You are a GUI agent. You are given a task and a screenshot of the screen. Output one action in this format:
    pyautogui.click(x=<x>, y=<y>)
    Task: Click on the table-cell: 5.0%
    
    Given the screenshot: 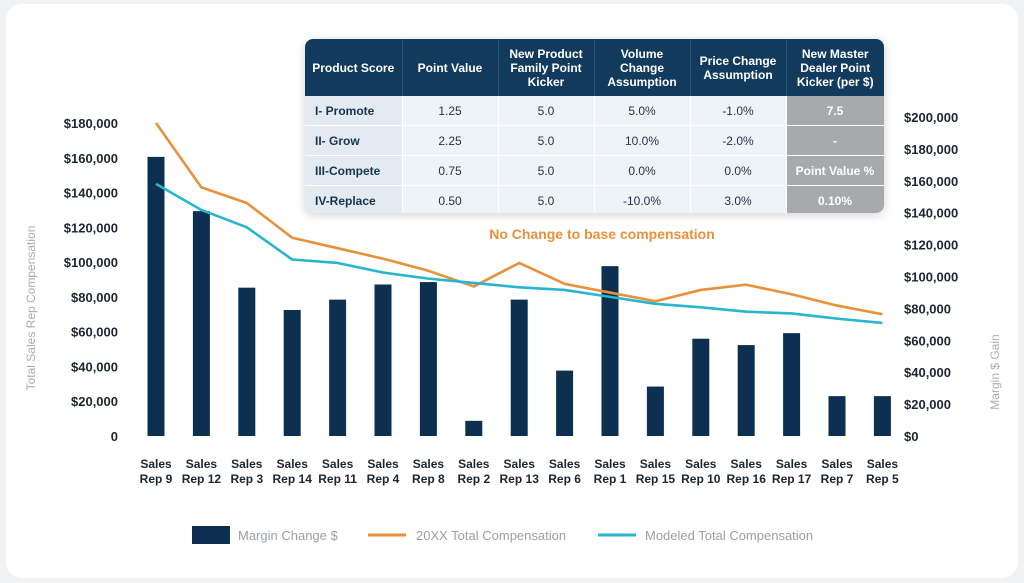 What is the action you would take?
    pyautogui.click(x=642, y=111)
    